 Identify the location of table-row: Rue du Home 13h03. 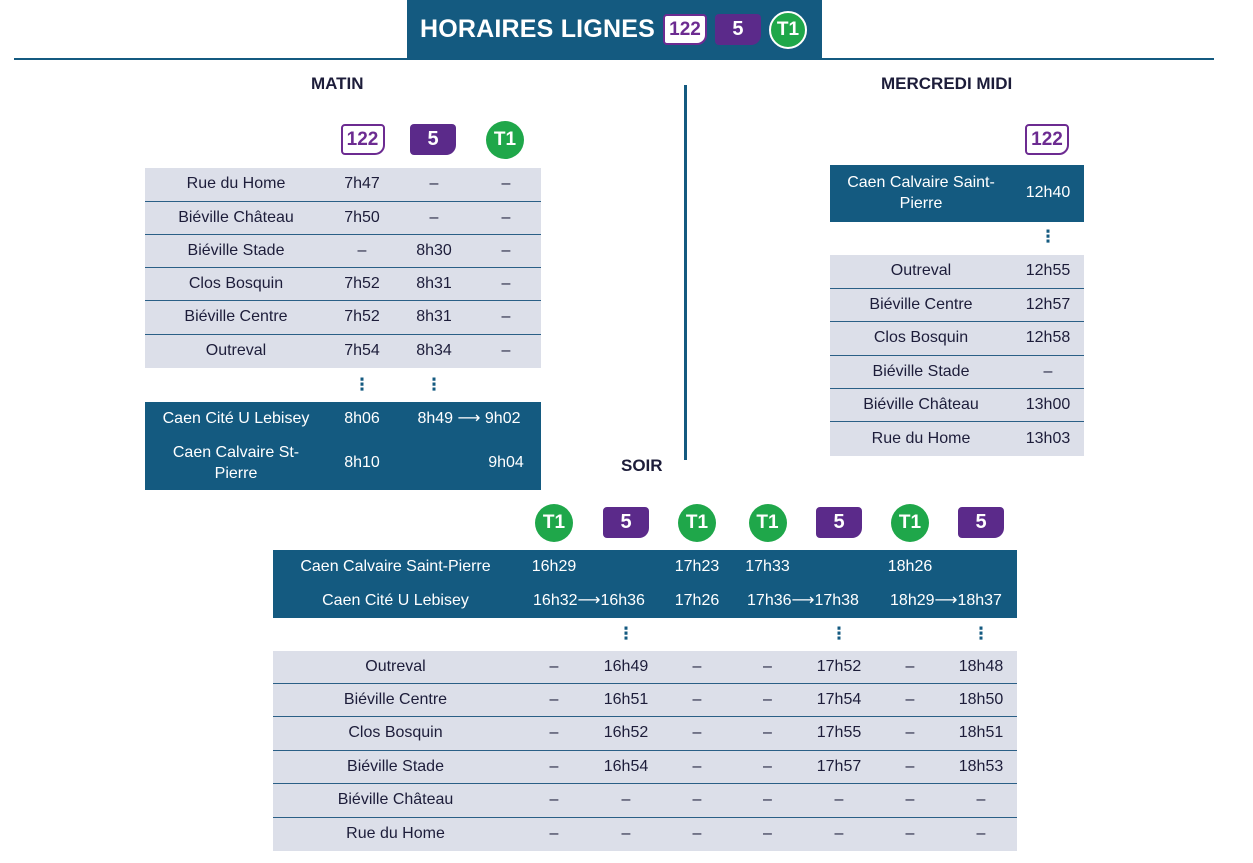
(957, 439).